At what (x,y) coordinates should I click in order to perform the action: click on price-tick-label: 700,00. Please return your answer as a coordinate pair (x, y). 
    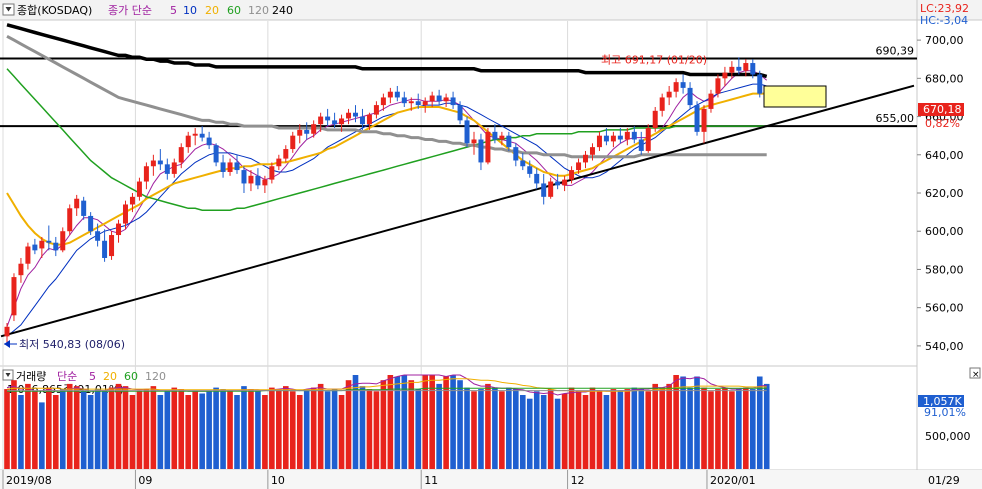
    Looking at the image, I should click on (944, 40).